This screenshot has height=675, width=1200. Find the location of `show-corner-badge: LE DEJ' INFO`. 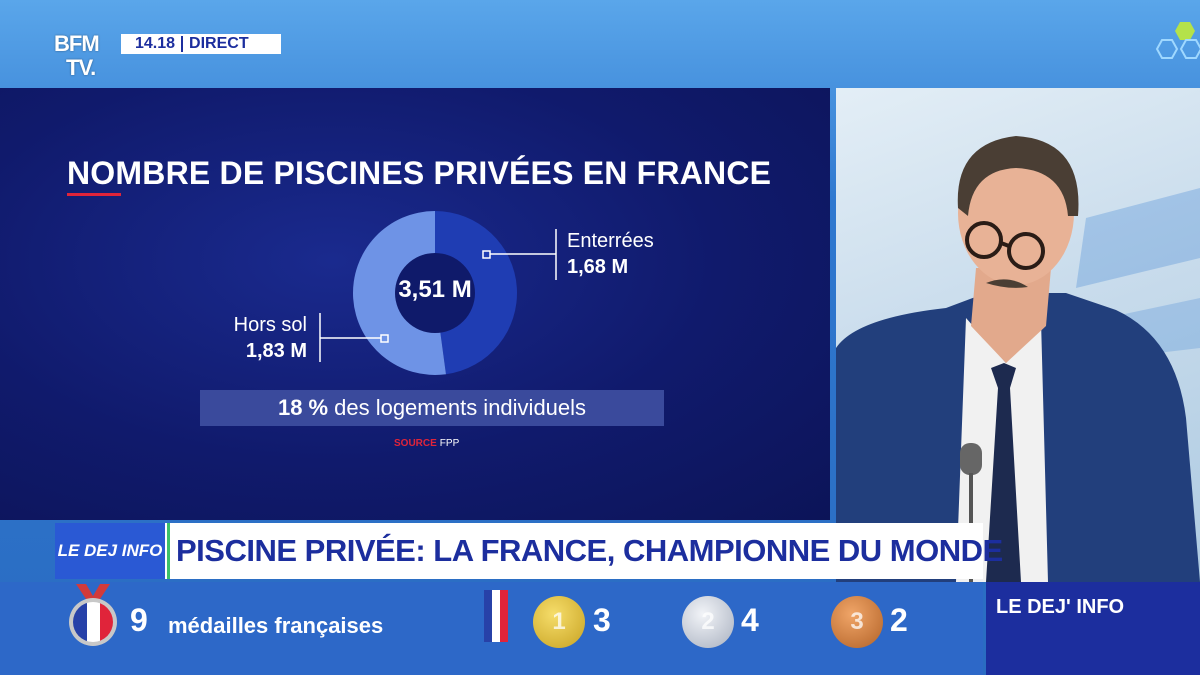

show-corner-badge: LE DEJ' INFO is located at coordinates (1093, 628).